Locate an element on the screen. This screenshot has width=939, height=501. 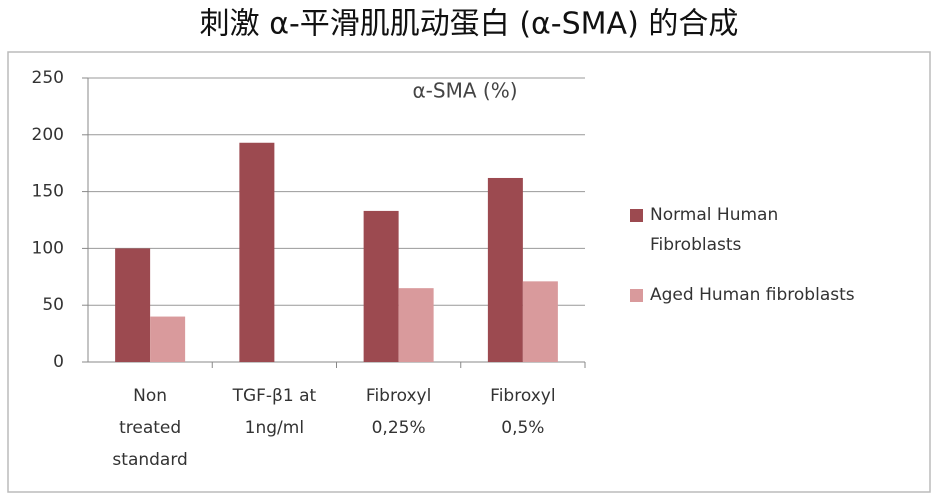
y-tick-label: 50 is located at coordinates (53, 305).